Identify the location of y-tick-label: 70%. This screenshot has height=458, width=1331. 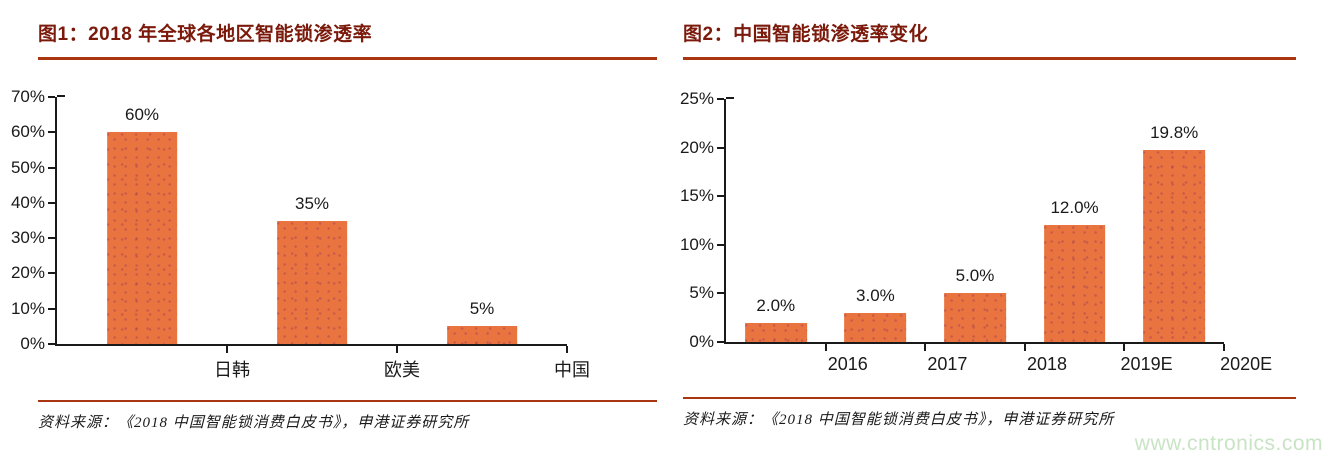
(27, 96).